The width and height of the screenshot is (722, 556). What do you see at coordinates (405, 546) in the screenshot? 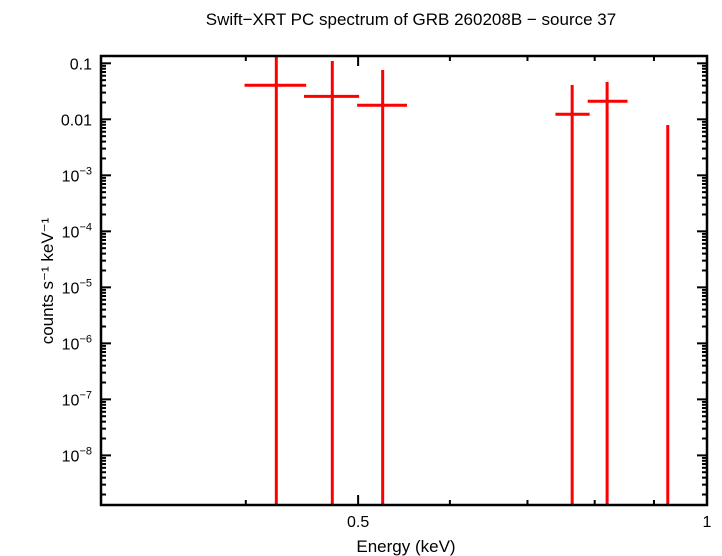
I see `x-axis-label: Energy (keV)` at bounding box center [405, 546].